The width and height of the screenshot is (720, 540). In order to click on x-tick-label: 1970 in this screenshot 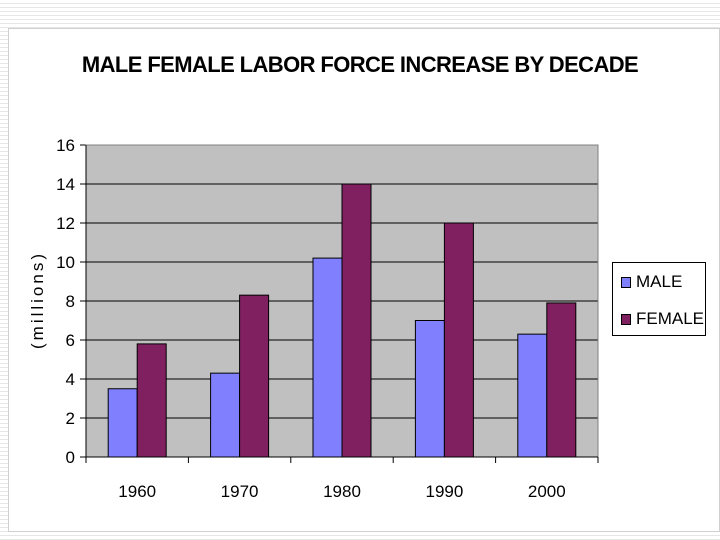, I will do `click(240, 491)`.